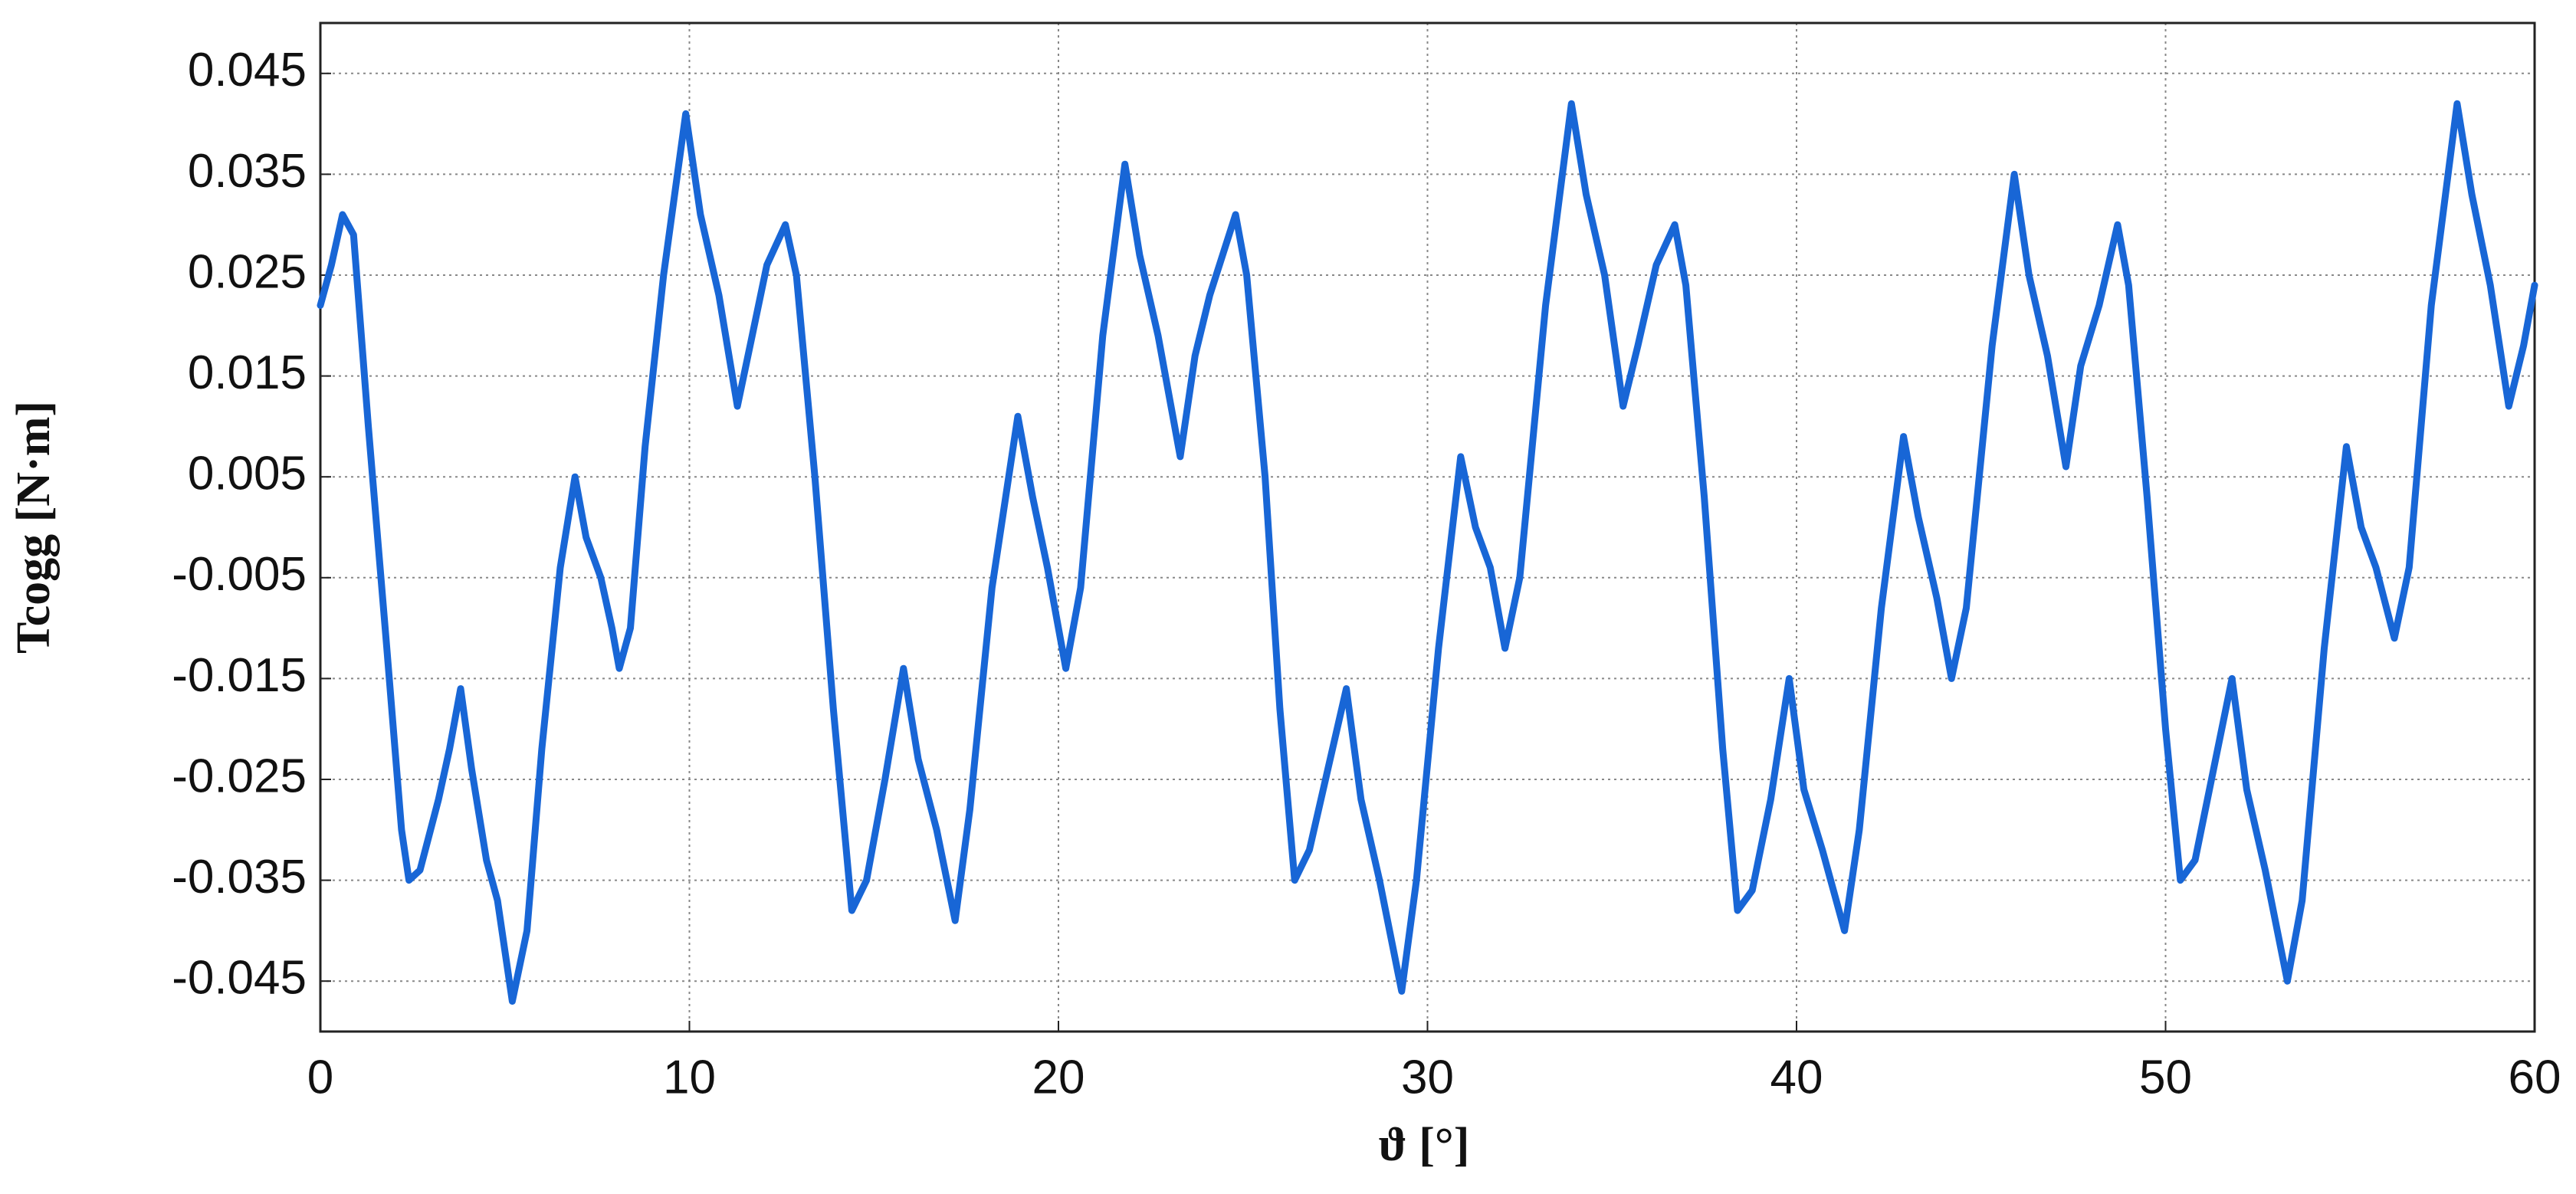 The image size is (2576, 1194). What do you see at coordinates (34, 527) in the screenshot?
I see `y-axis-label: Tcogg [N·m]` at bounding box center [34, 527].